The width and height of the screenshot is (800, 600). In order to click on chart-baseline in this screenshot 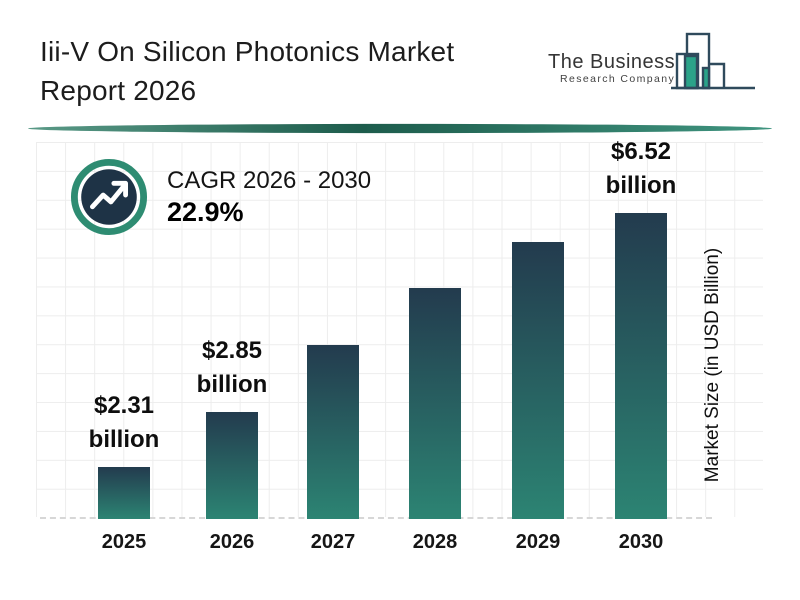, I will do `click(376, 518)`.